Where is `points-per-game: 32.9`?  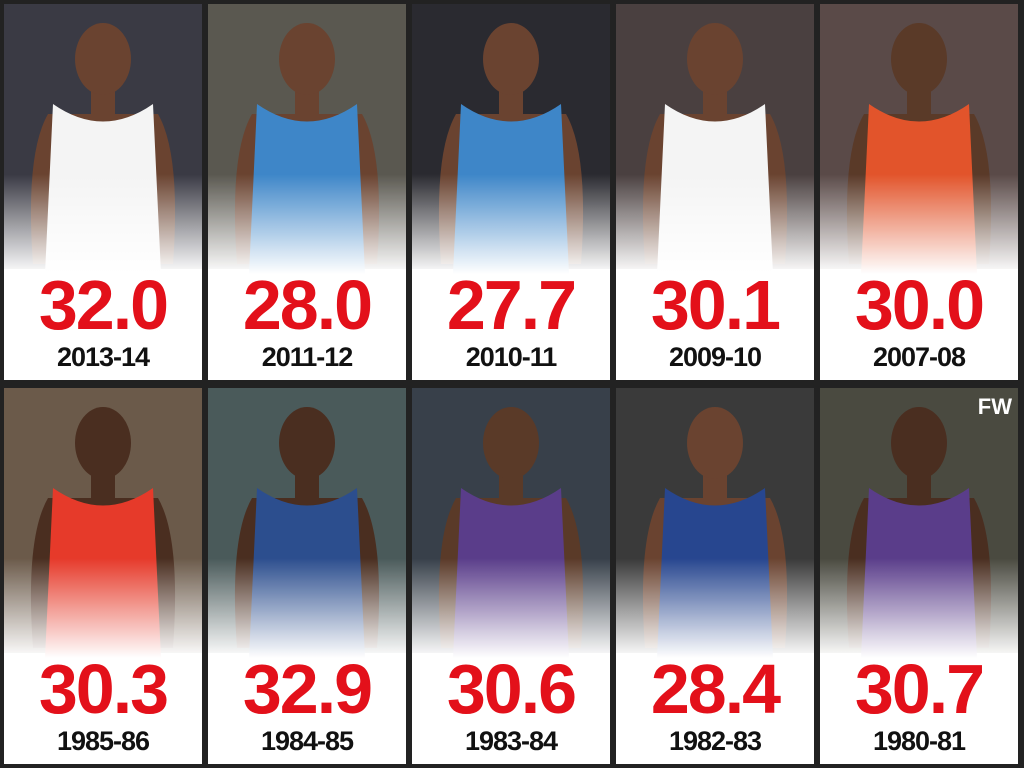
points-per-game: 32.9 is located at coordinates (307, 689).